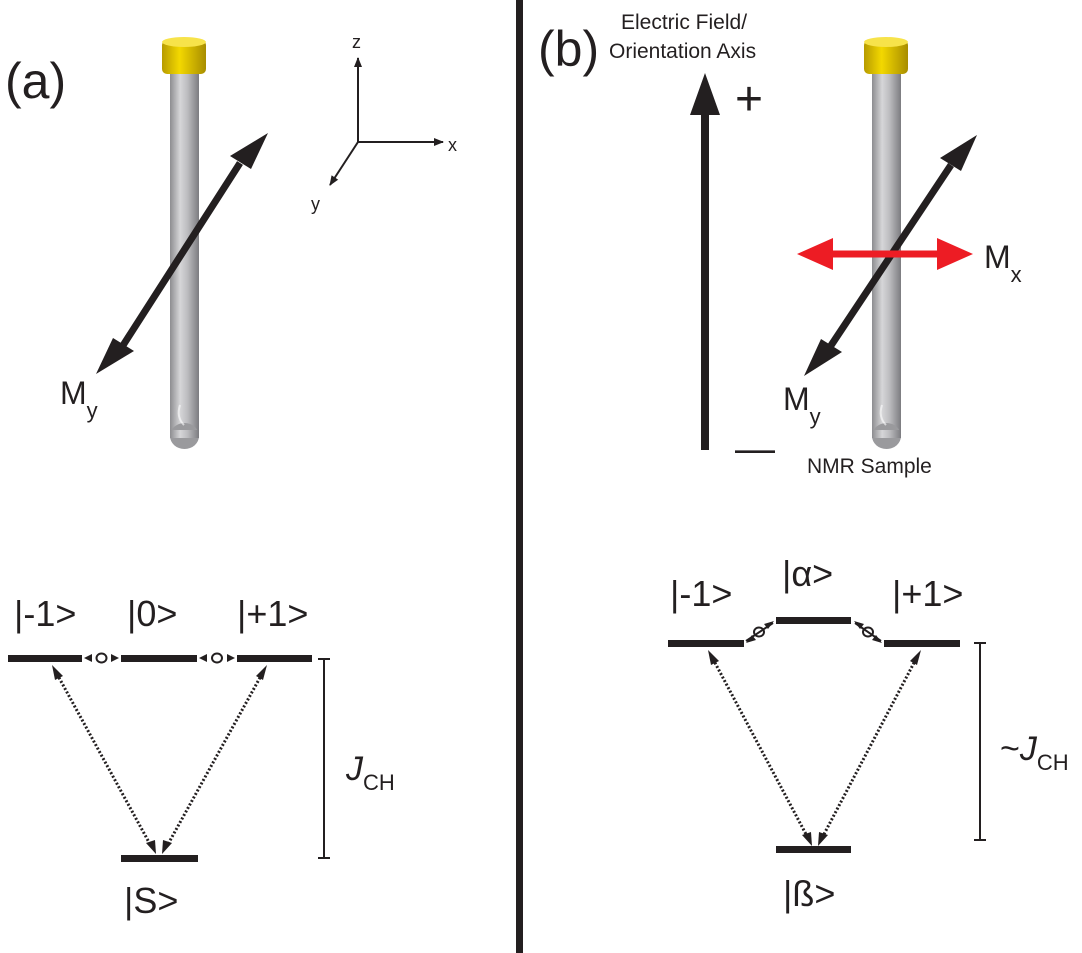 This screenshot has height=953, width=1082. What do you see at coordinates (272, 613) in the screenshot?
I see `state-label-plus1-a: |+1>` at bounding box center [272, 613].